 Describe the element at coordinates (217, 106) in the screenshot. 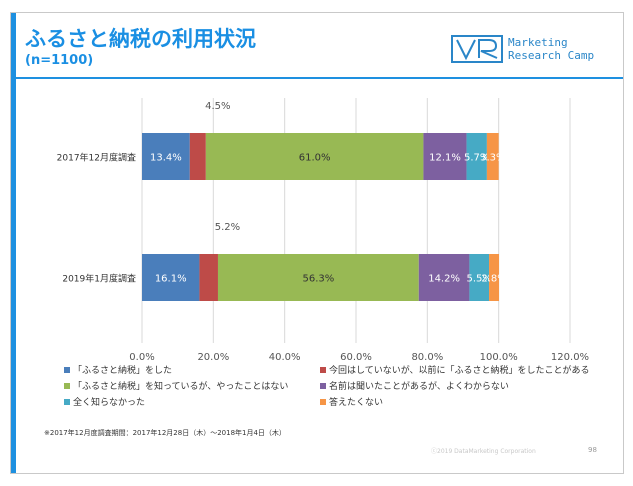

I see `data-label: 4.5%` at that location.